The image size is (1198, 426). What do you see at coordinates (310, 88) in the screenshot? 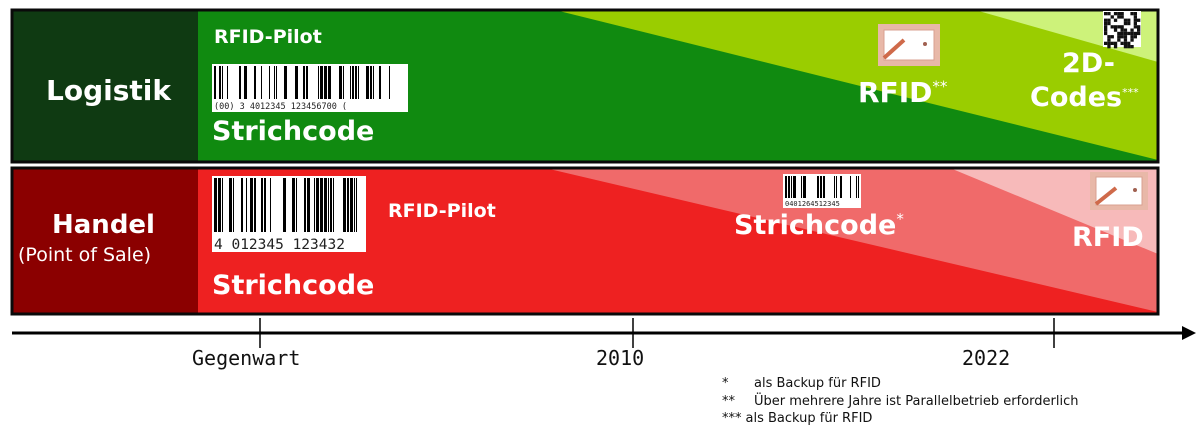
I see `logistik-barcode-icon: (00) 3 4012345 123456700 (` at bounding box center [310, 88].